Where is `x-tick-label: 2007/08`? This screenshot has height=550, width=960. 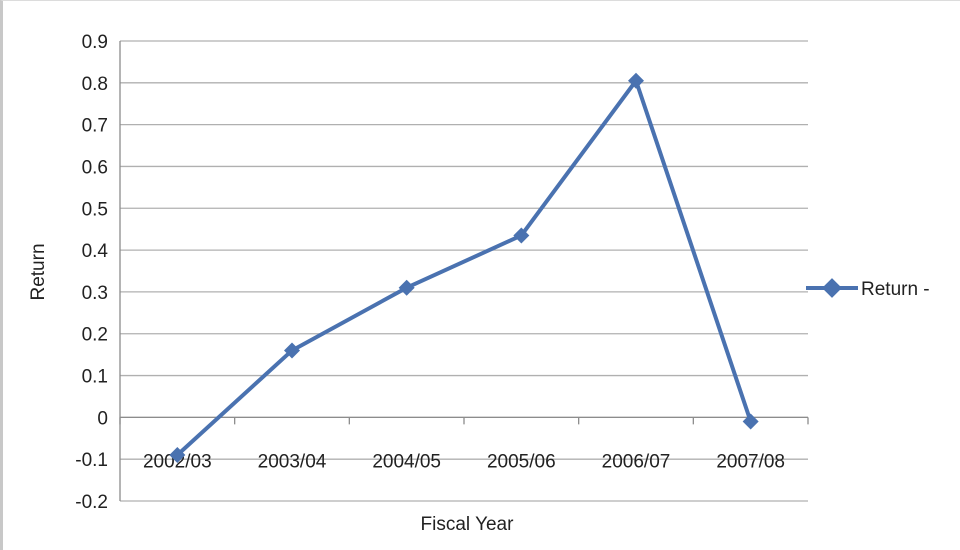 x-tick-label: 2007/08 is located at coordinates (750, 461).